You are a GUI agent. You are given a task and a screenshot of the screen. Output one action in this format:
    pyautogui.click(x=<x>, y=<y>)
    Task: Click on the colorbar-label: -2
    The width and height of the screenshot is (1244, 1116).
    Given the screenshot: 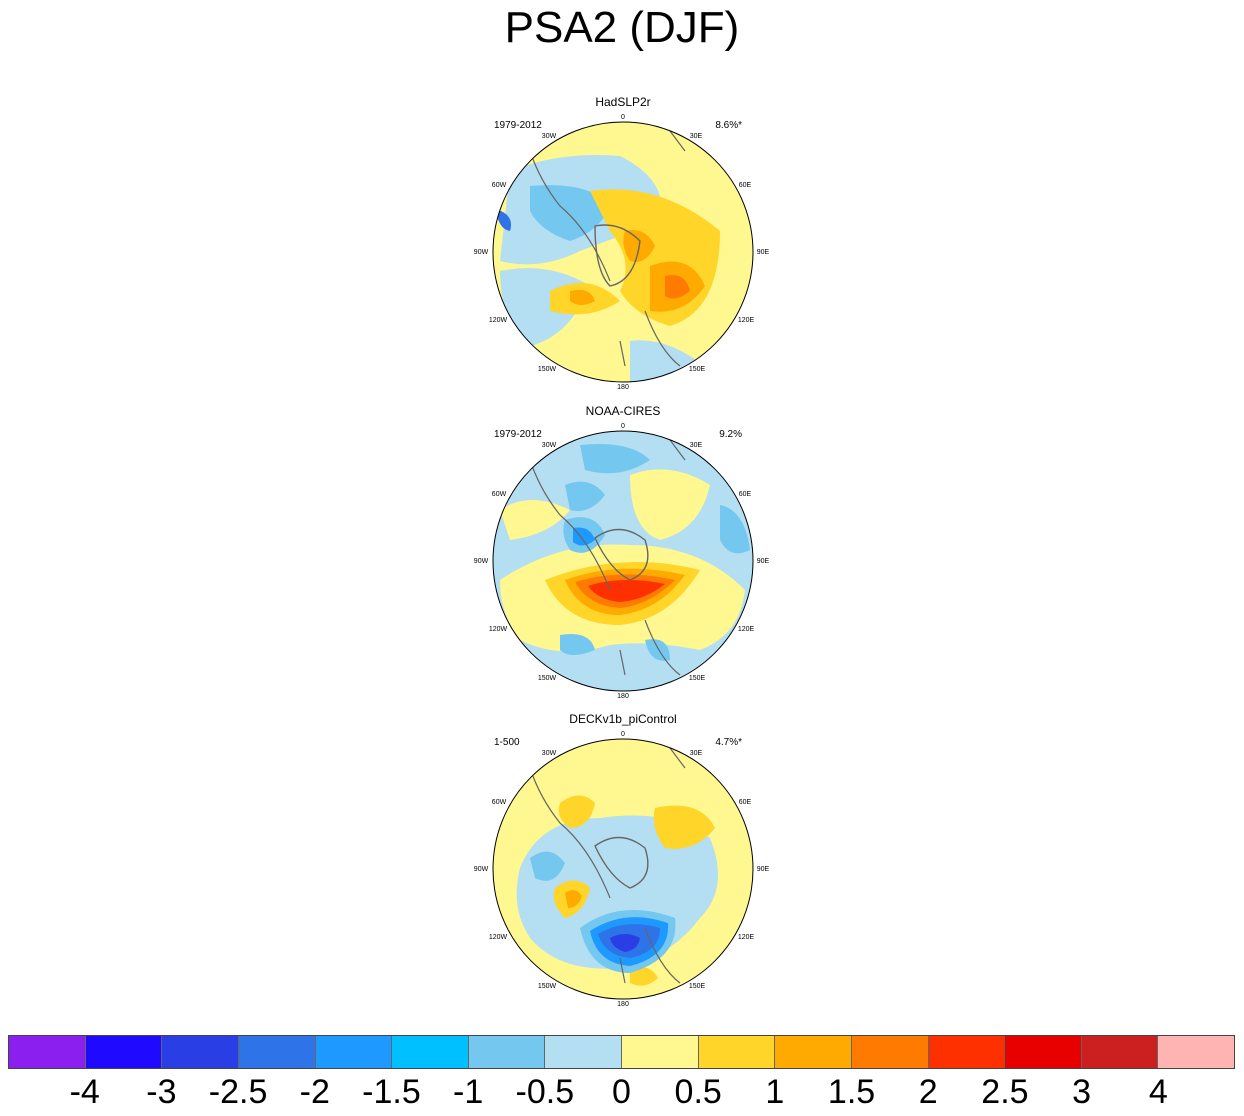 What is the action you would take?
    pyautogui.click(x=314, y=1092)
    